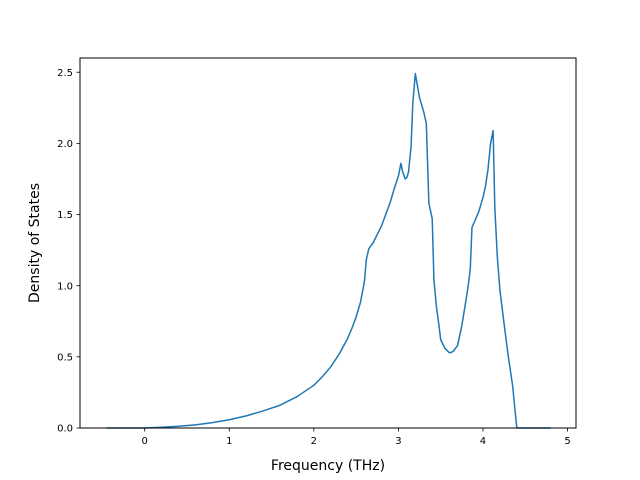  What do you see at coordinates (65, 357) in the screenshot?
I see `y-tick-label: 0.5` at bounding box center [65, 357].